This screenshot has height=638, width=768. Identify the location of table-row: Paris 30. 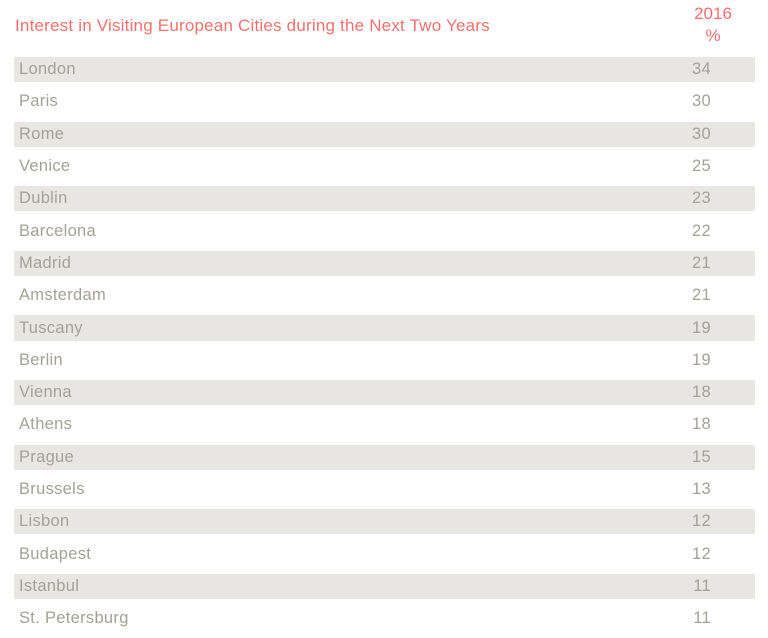
(384, 101).